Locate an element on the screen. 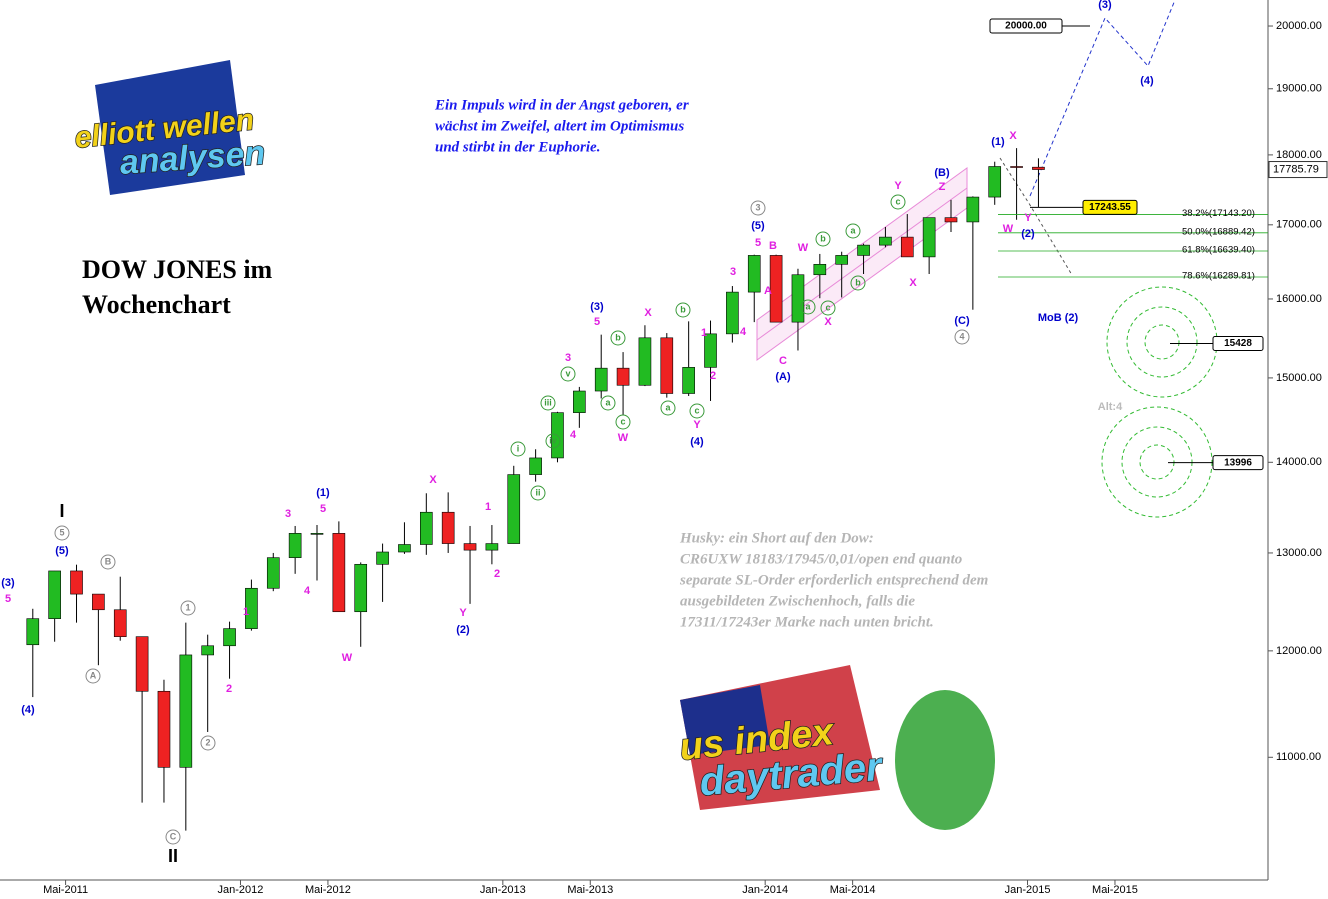  wave-label: 3 is located at coordinates (288, 514).